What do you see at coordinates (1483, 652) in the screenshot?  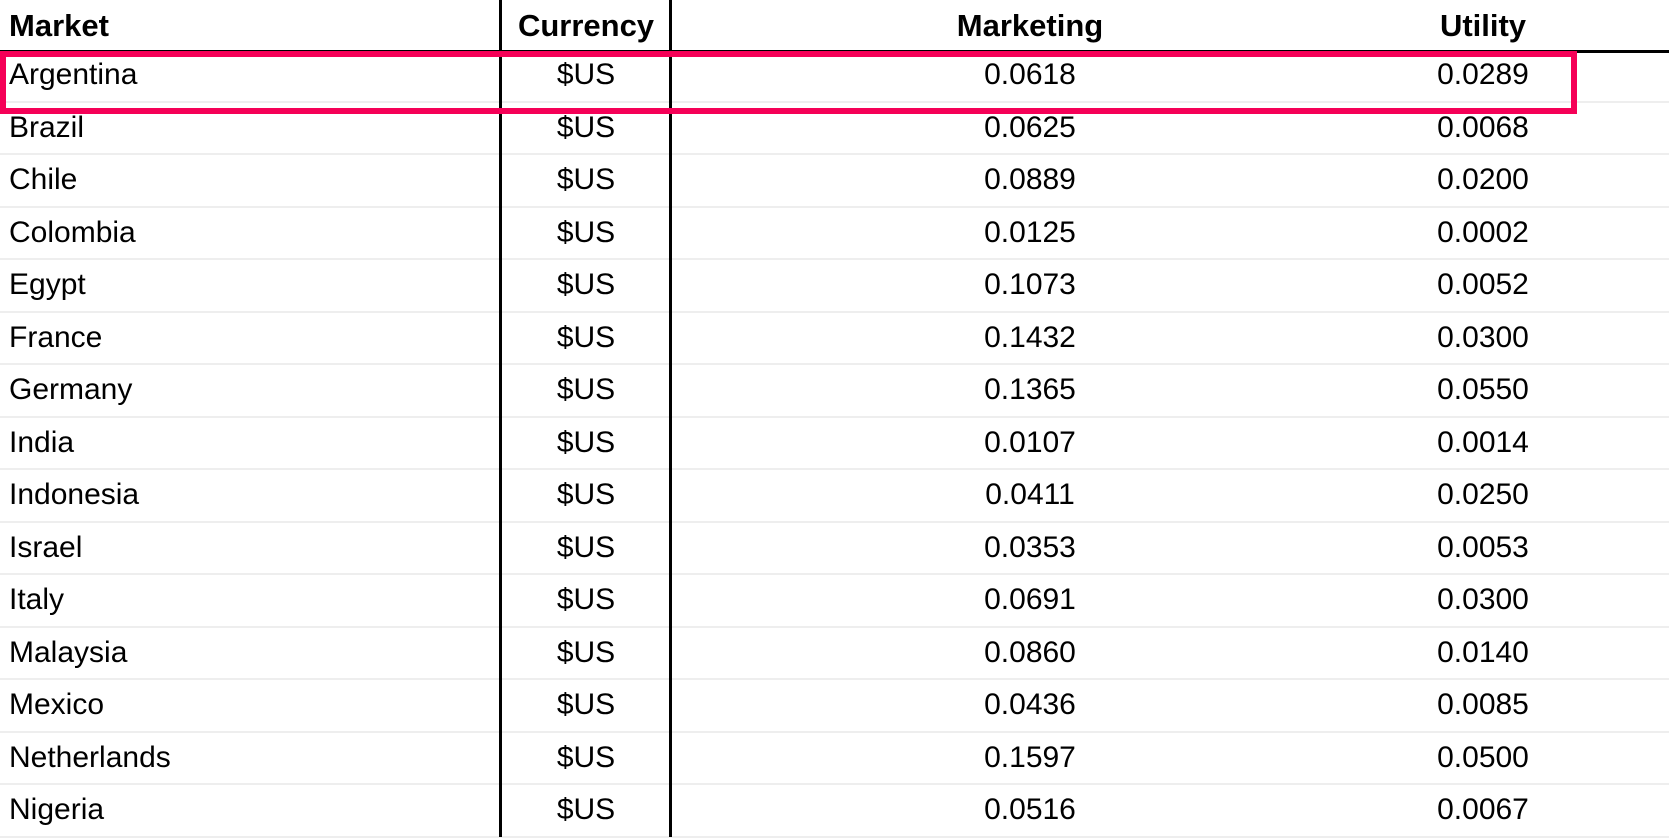 I see `utility-cell: 0.0140` at bounding box center [1483, 652].